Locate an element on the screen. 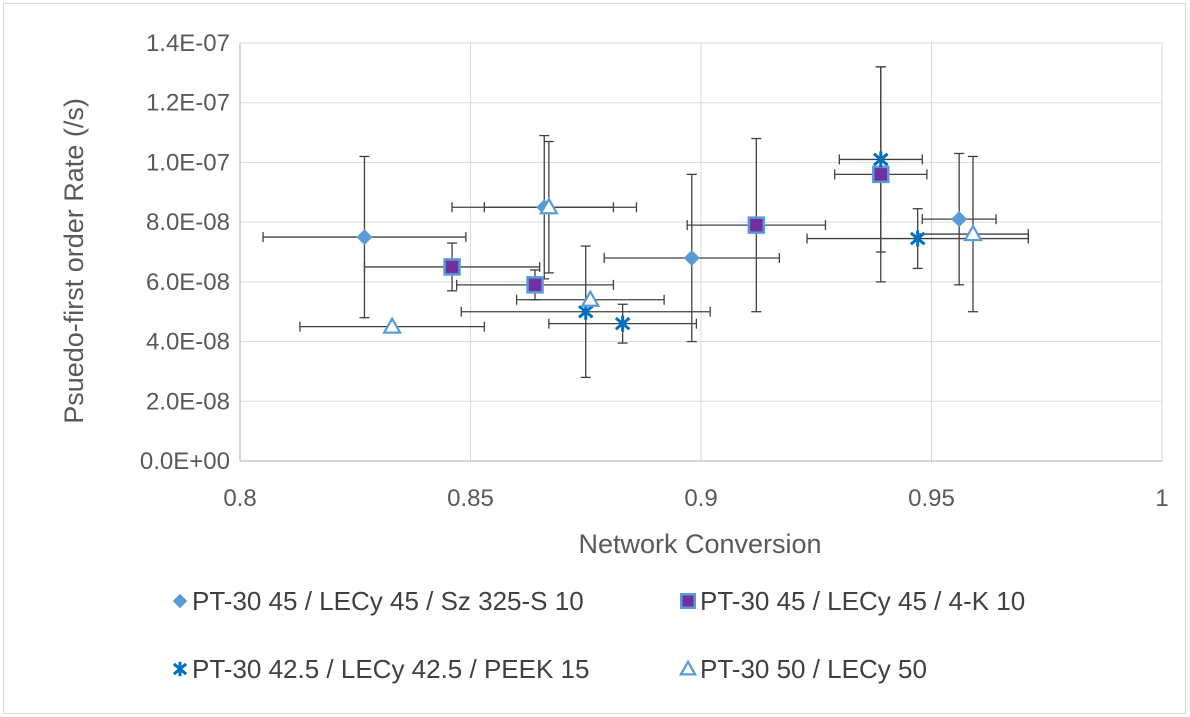 Image resolution: width=1190 pixels, height=717 pixels. legend-label: PT-30 45 / LECy 45 / Sz 325-S 10 is located at coordinates (388, 601).